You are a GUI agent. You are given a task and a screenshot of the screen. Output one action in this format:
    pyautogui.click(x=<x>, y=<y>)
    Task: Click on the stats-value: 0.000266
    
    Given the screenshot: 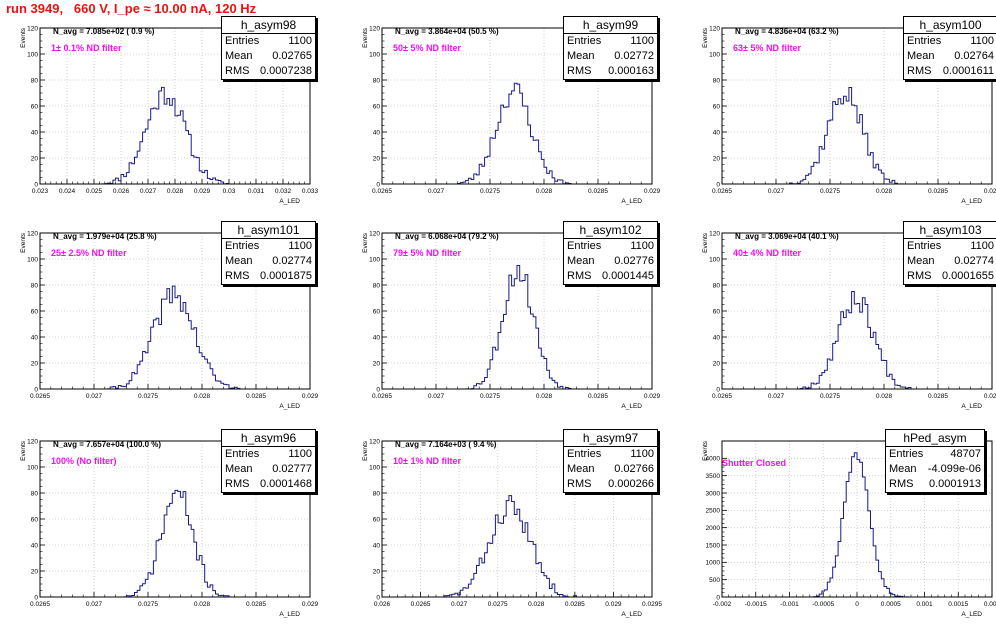 What is the action you would take?
    pyautogui.click(x=631, y=484)
    